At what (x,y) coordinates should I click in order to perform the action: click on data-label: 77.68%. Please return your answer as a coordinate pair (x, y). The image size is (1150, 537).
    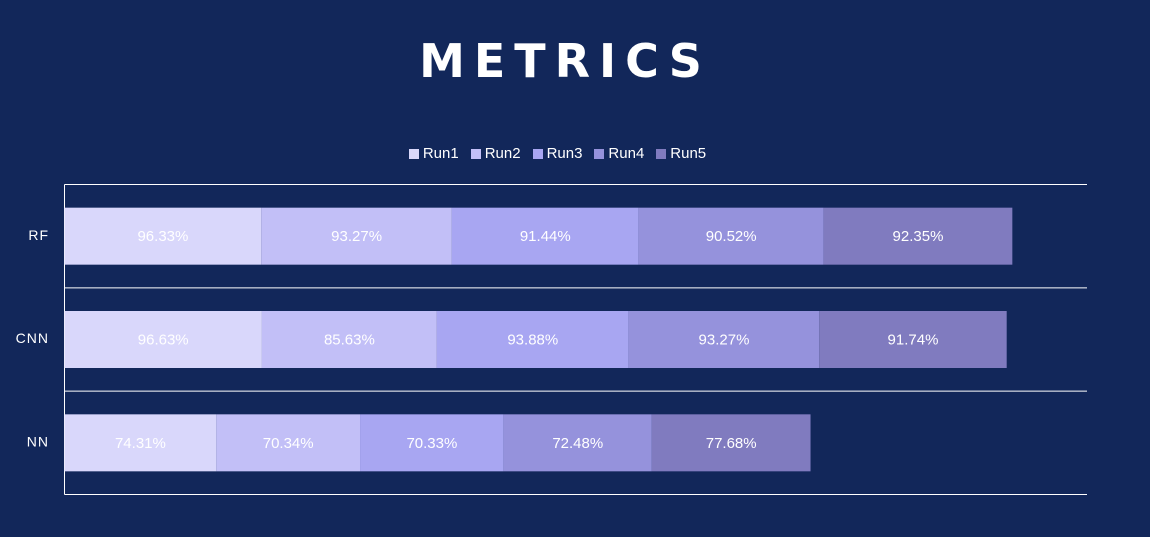
    Looking at the image, I should click on (731, 443).